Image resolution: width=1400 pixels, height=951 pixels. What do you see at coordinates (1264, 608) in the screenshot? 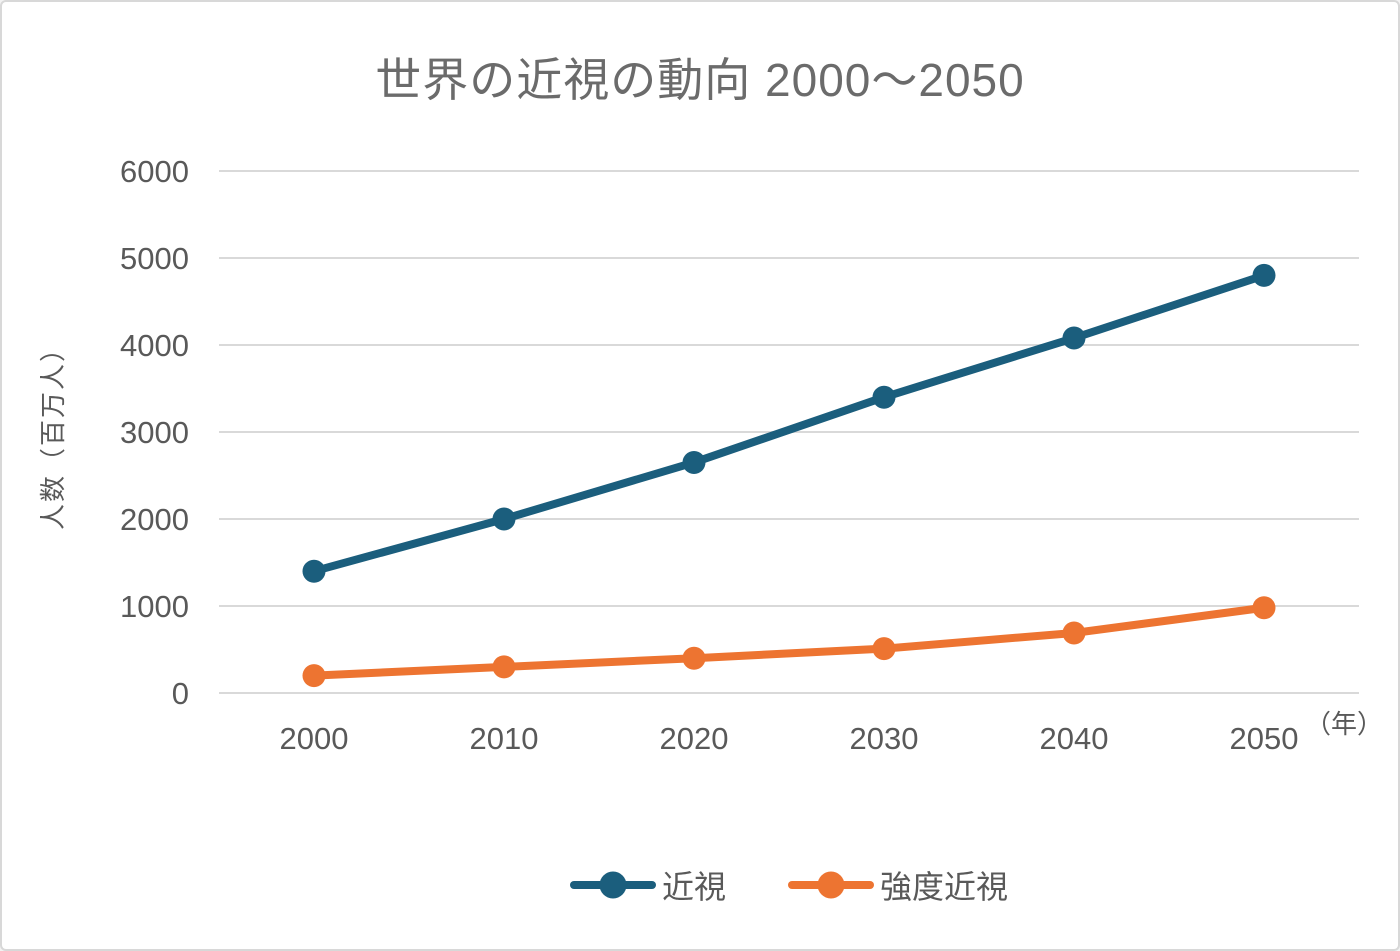
I see `data-point-series1-2050` at bounding box center [1264, 608].